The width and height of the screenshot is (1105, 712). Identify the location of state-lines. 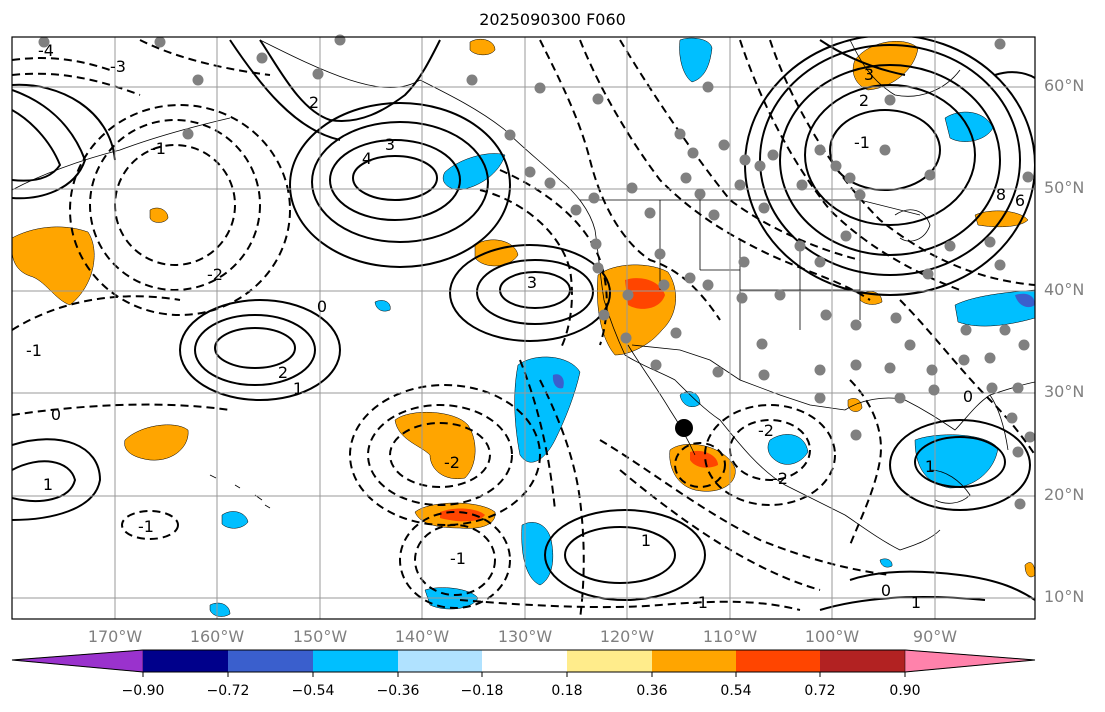
(760, 290).